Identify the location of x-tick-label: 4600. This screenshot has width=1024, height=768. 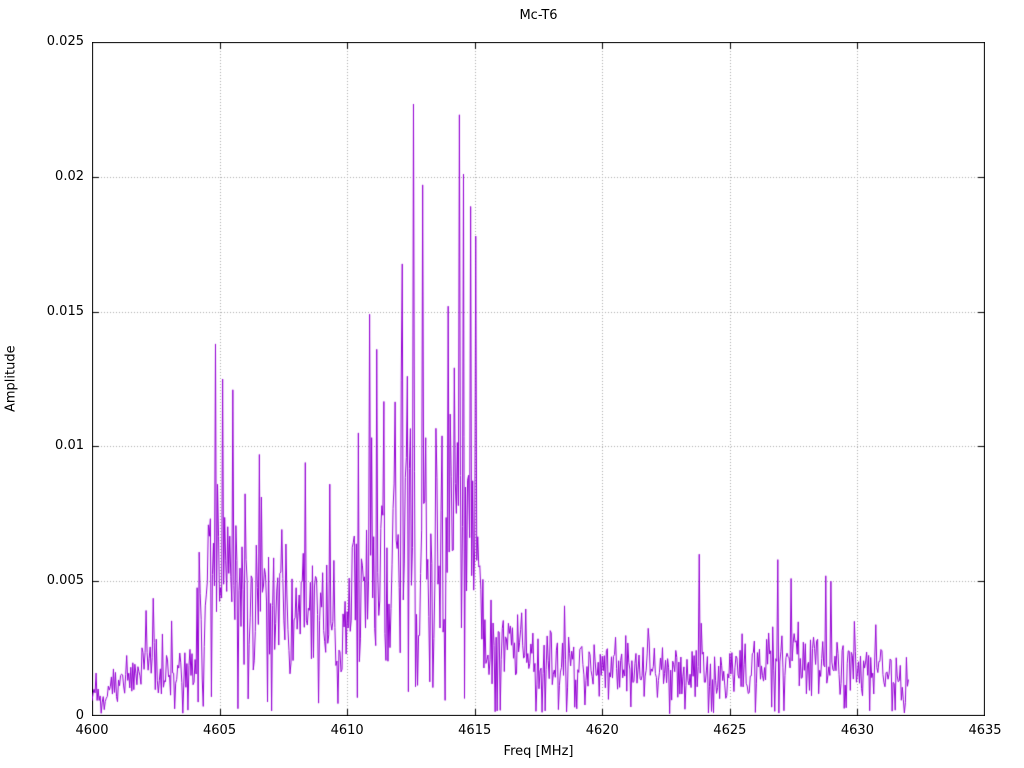
(92, 730).